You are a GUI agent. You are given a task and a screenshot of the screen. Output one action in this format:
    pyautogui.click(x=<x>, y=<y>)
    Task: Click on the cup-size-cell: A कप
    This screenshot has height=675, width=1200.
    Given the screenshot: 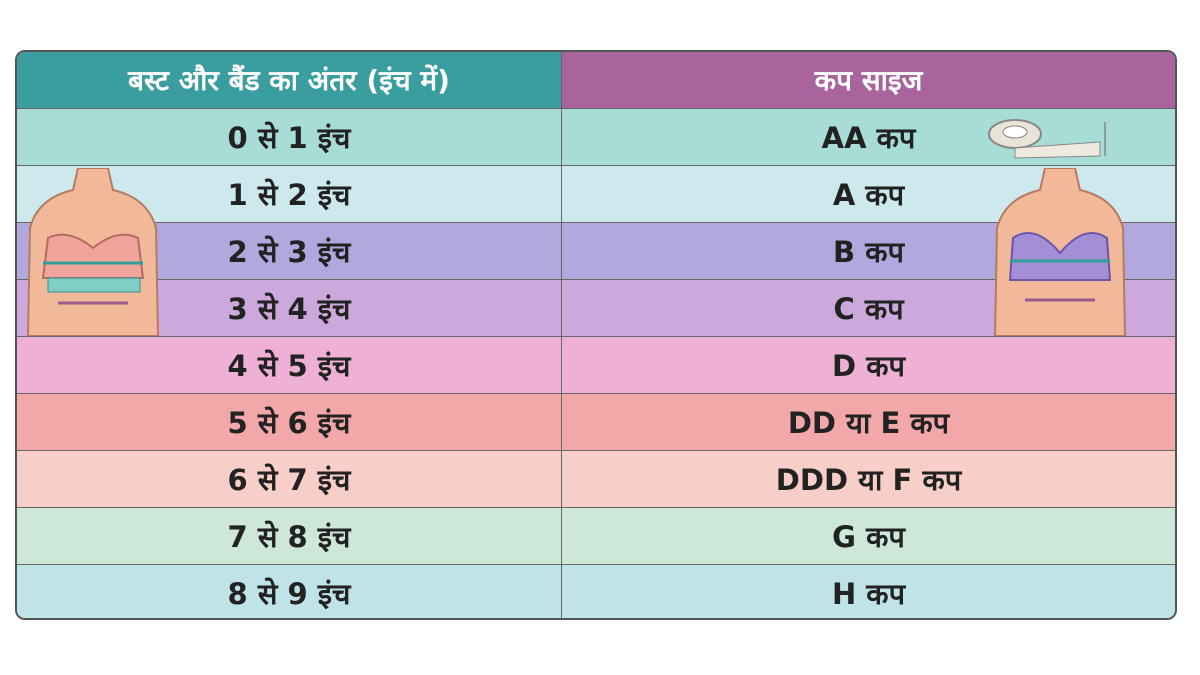 What is the action you would take?
    pyautogui.click(x=868, y=194)
    